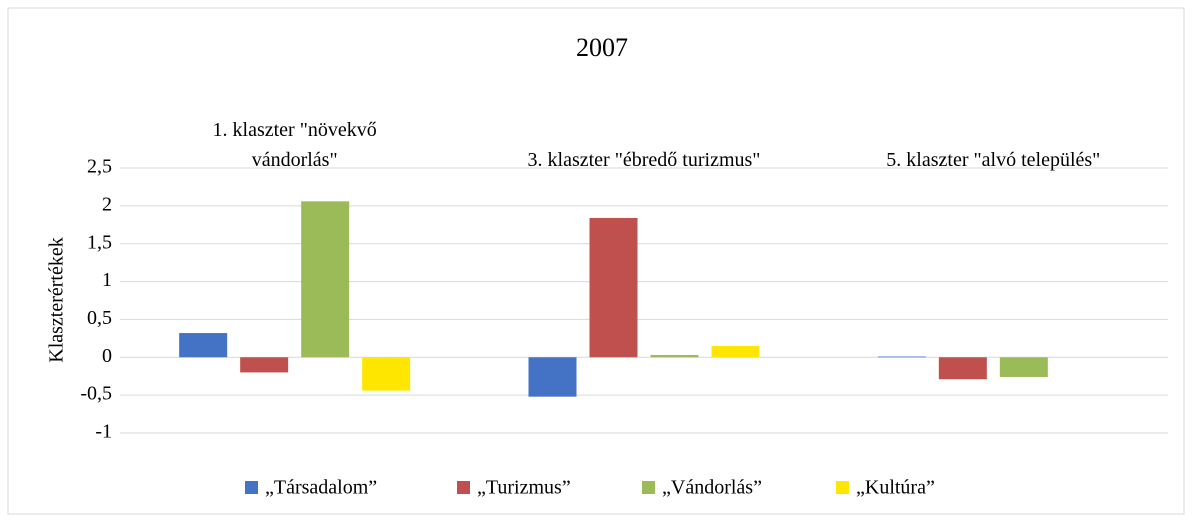  Describe the element at coordinates (107, 280) in the screenshot. I see `y-tick-label: 1` at that location.